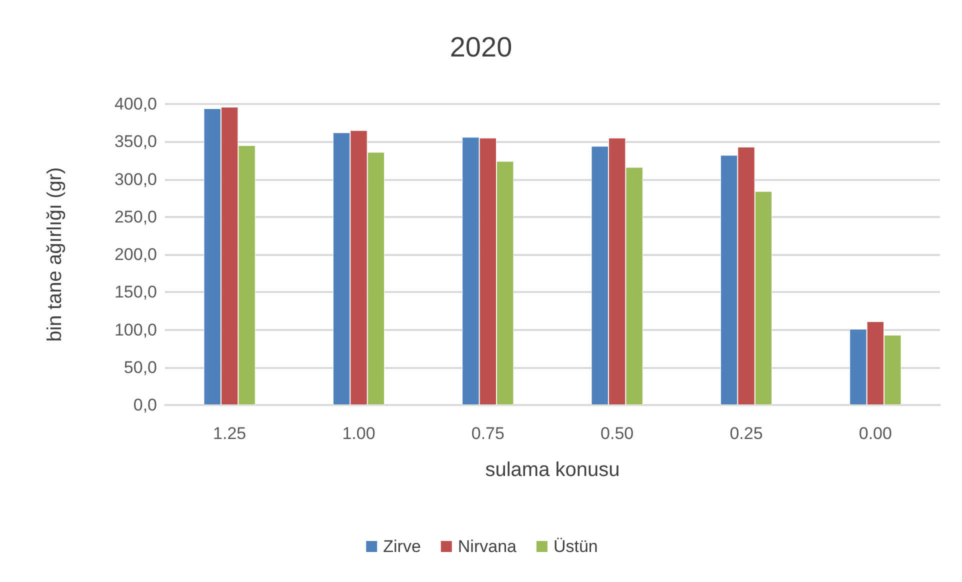 The image size is (962, 582). I want to click on y-tick-label: 150,0, so click(135, 292).